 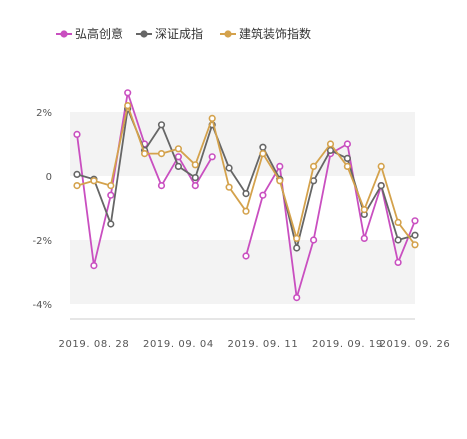 I want to click on legend-swatch-marker-shenzhen, so click(x=144, y=34).